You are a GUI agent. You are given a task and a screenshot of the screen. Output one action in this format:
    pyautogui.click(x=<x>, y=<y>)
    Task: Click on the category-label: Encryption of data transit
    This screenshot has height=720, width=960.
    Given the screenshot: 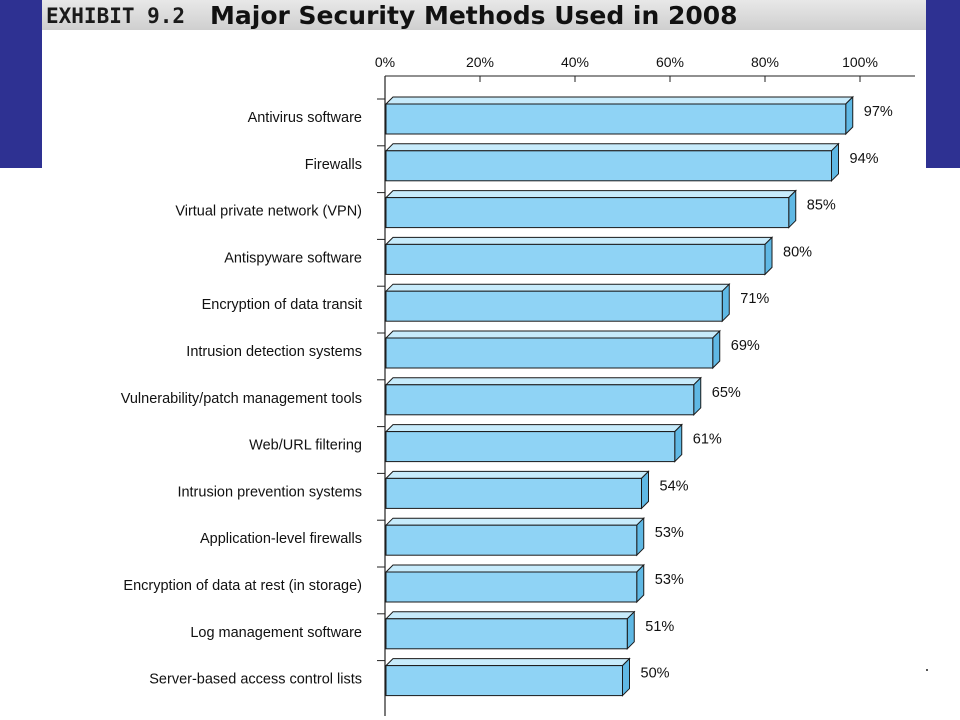 What is the action you would take?
    pyautogui.click(x=282, y=305)
    